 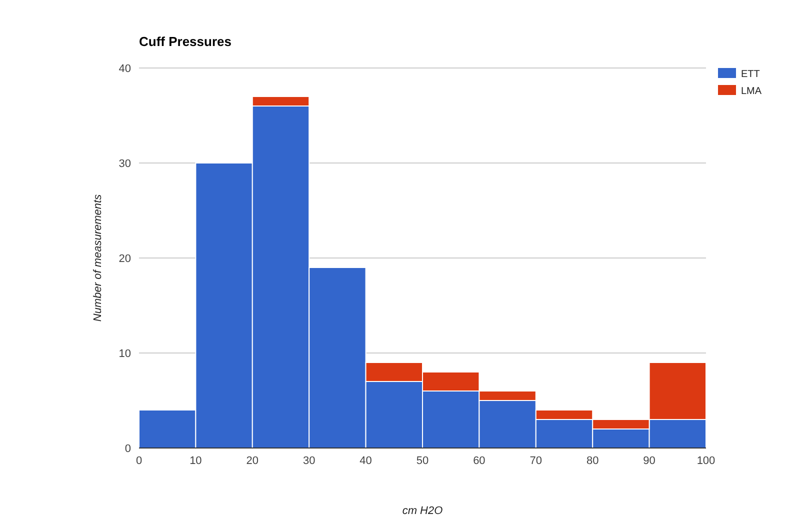 I want to click on x-tick-label: 60, so click(x=479, y=461).